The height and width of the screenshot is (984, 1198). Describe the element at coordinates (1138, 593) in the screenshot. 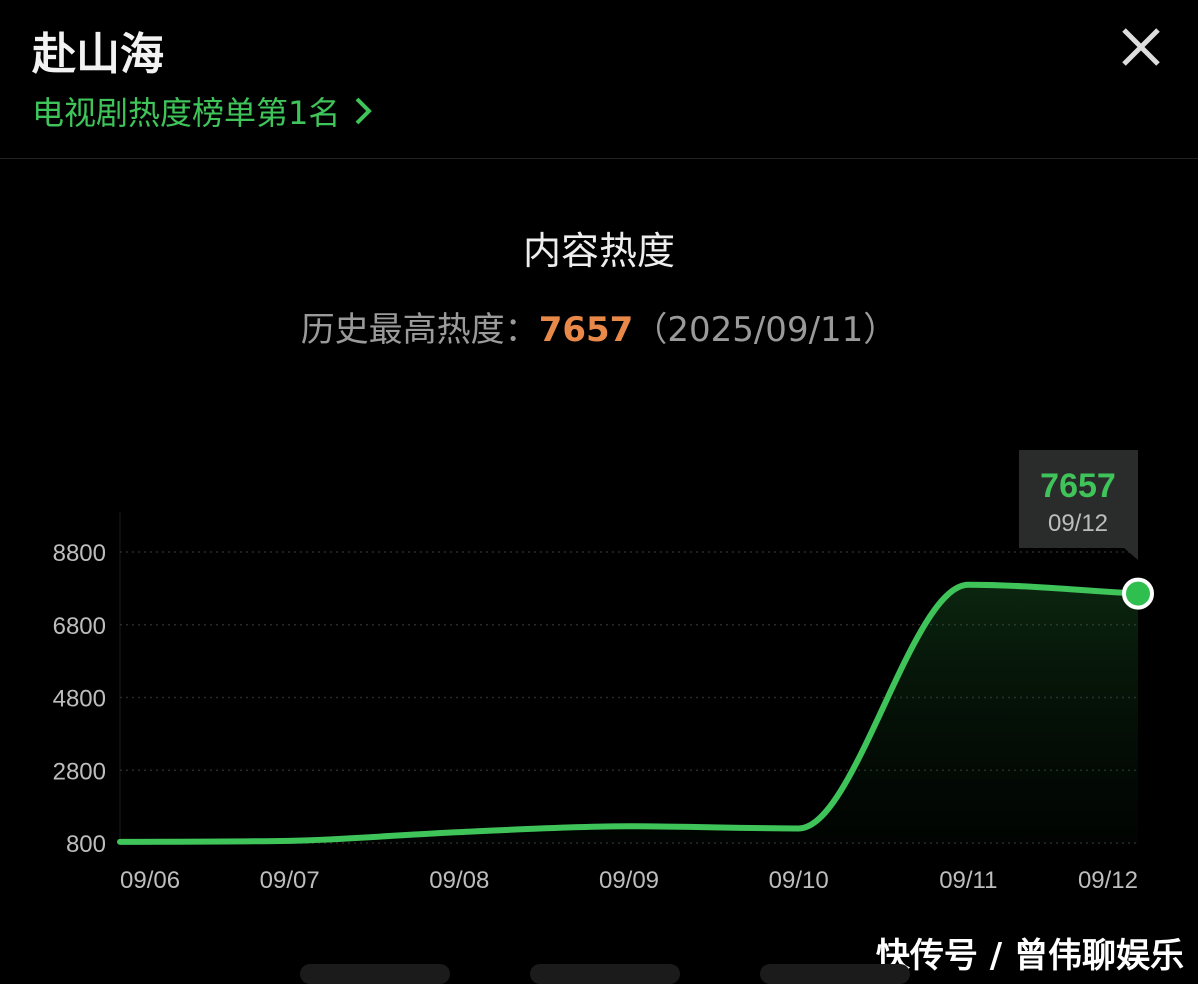

I see `data-point` at that location.